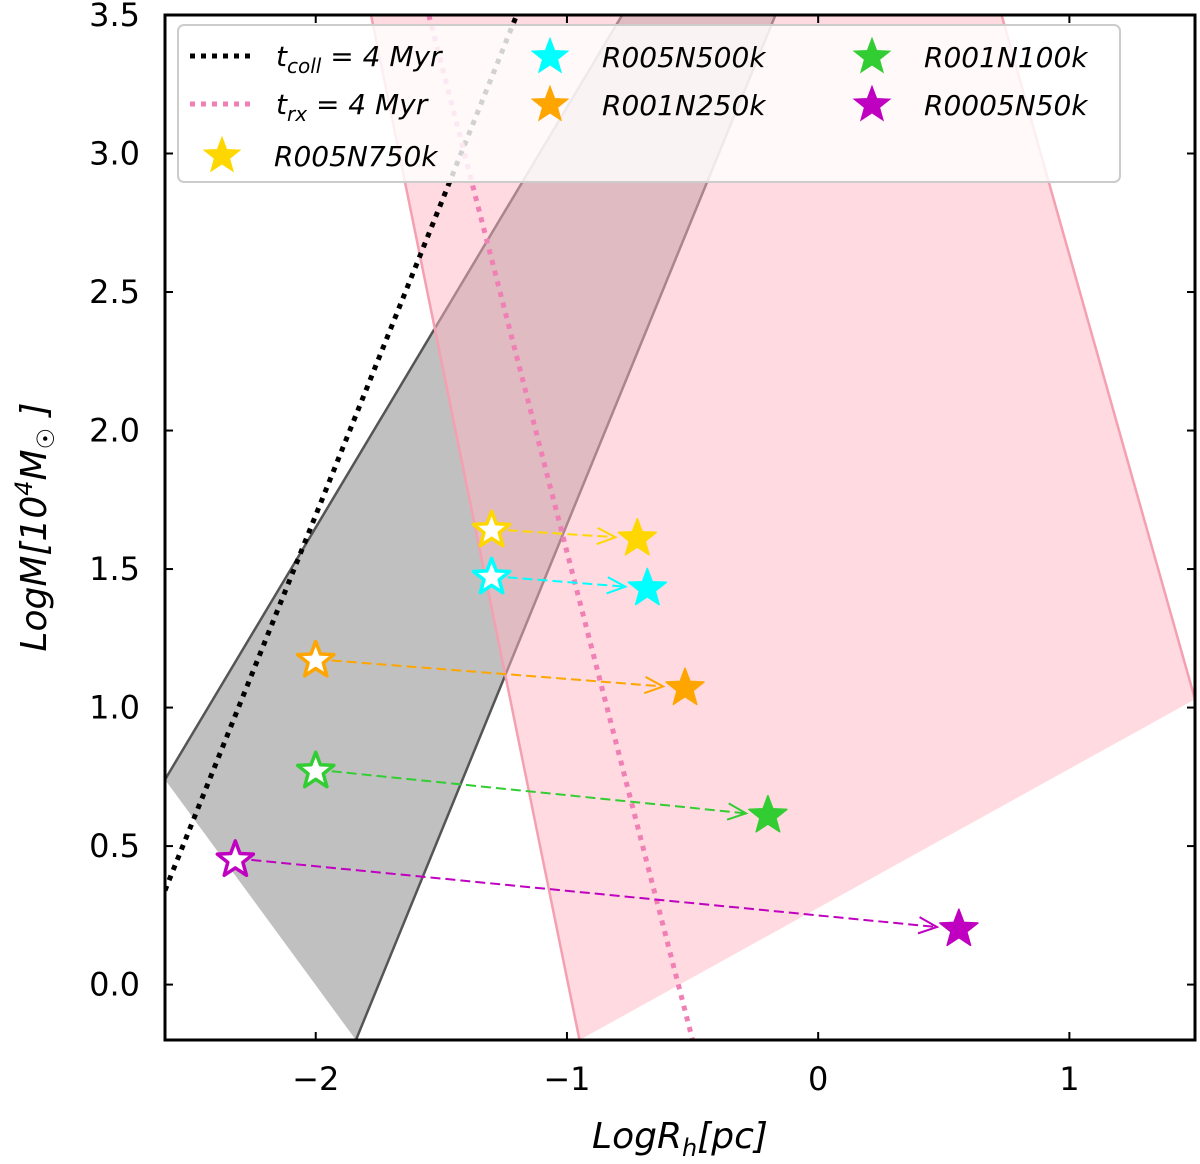 The width and height of the screenshot is (1200, 1164). Describe the element at coordinates (1069, 1079) in the screenshot. I see `x-tick-label: 1` at that location.